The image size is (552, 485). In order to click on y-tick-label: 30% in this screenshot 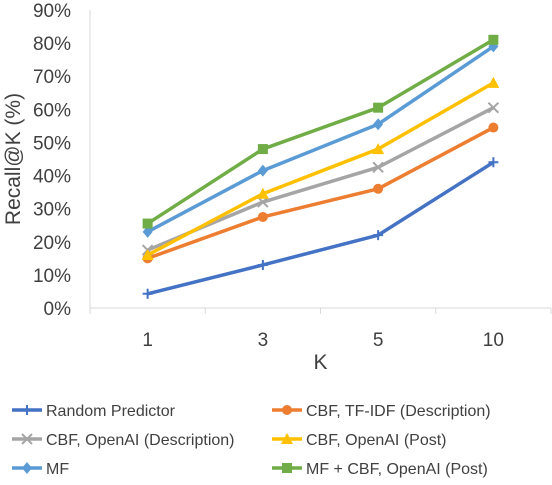, I will do `click(52, 210)`.